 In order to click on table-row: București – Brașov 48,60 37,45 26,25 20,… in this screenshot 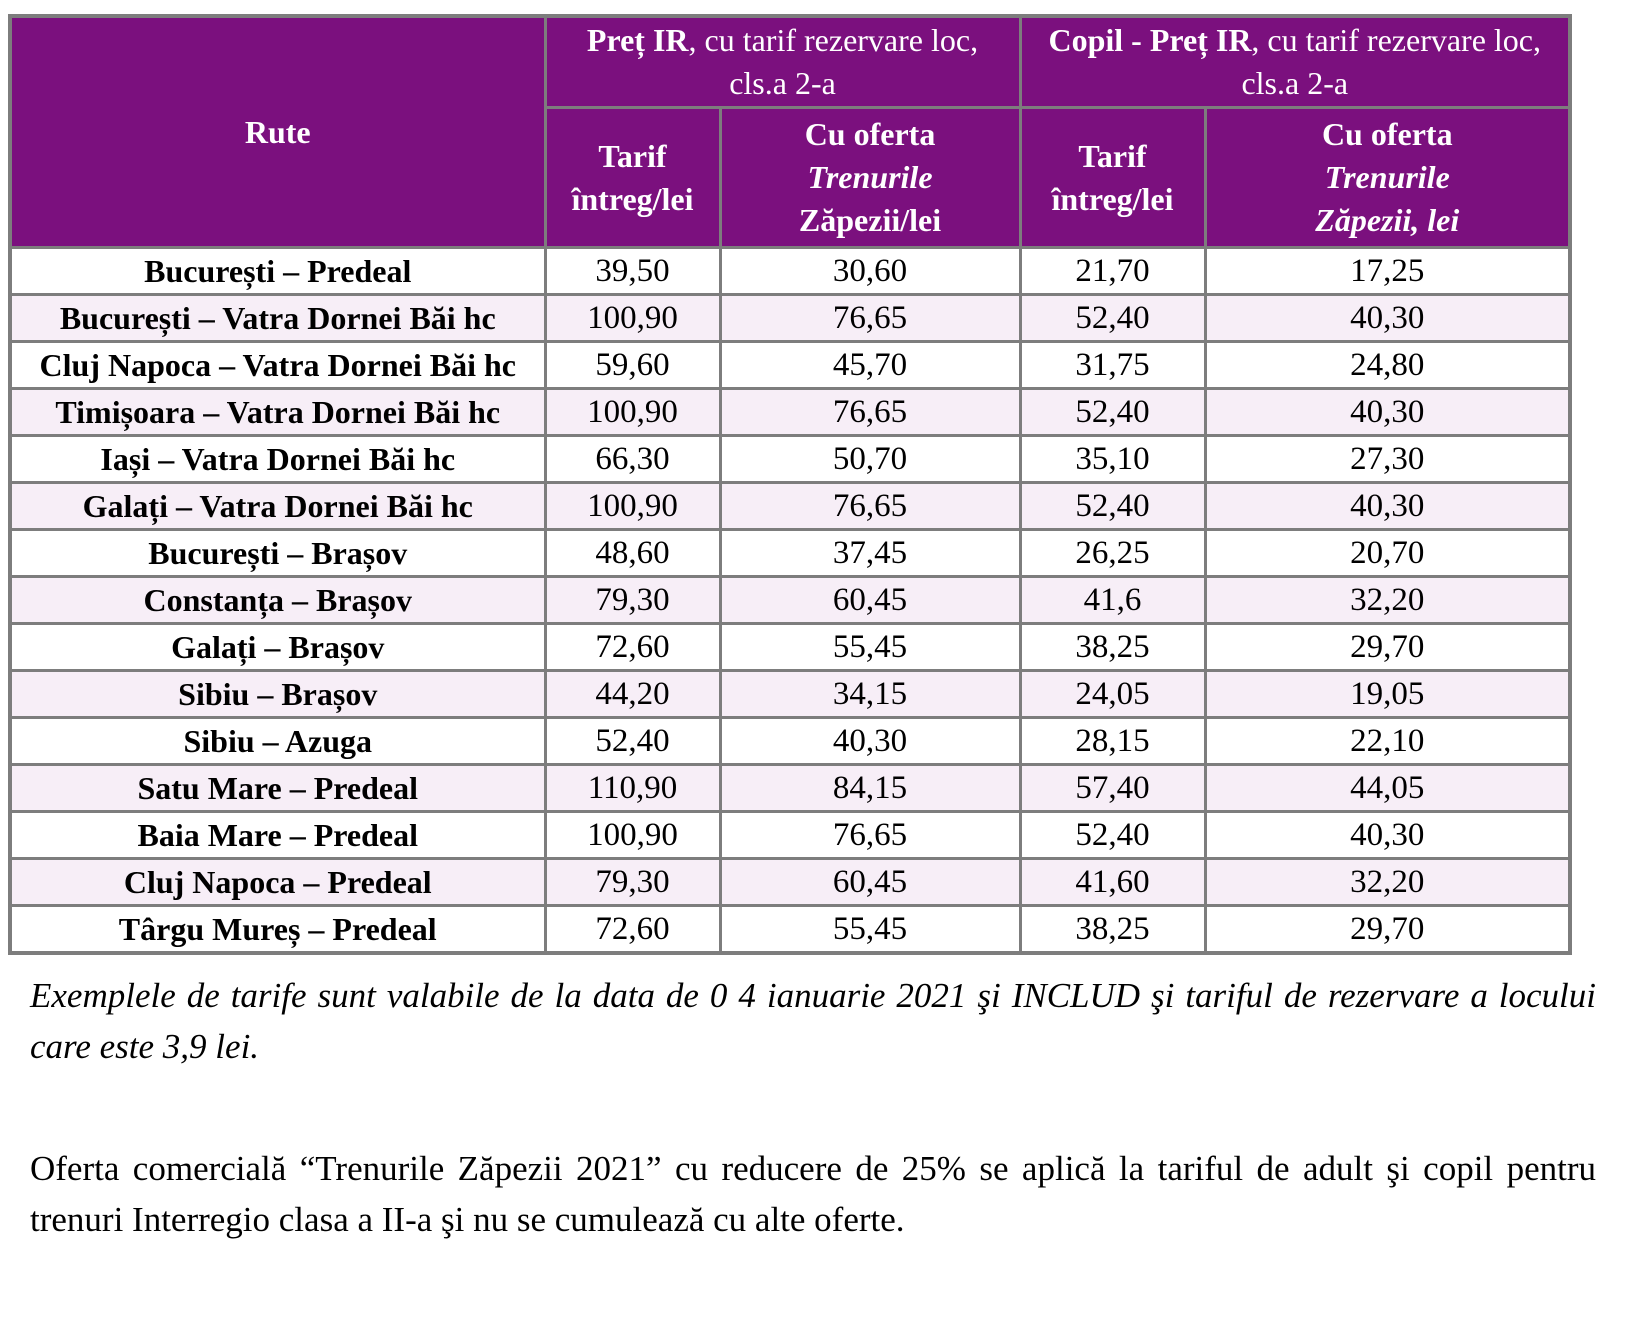, I will do `click(790, 553)`.